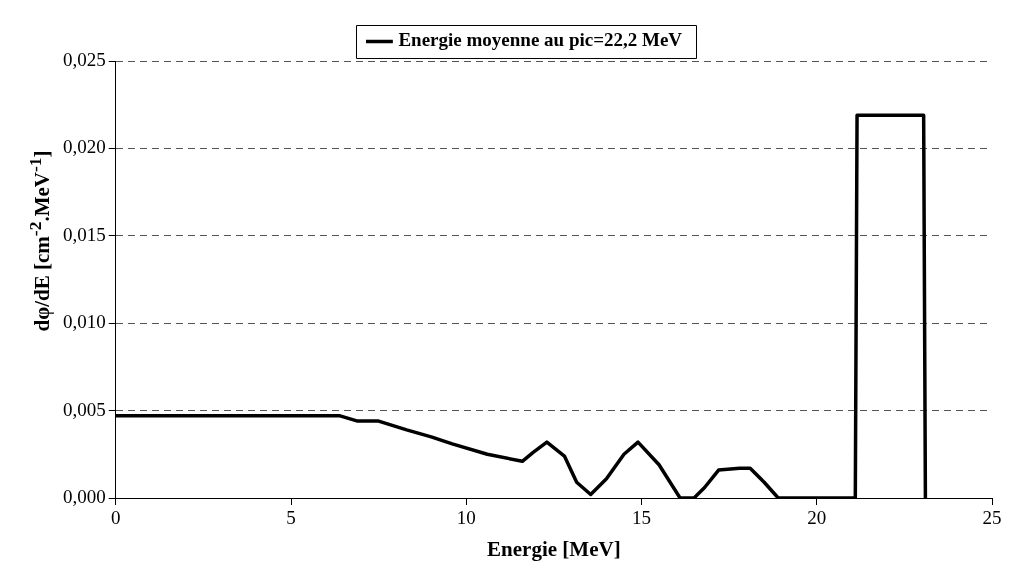 This screenshot has width=1012, height=571. I want to click on y-tick-label: 0,025, so click(84, 59).